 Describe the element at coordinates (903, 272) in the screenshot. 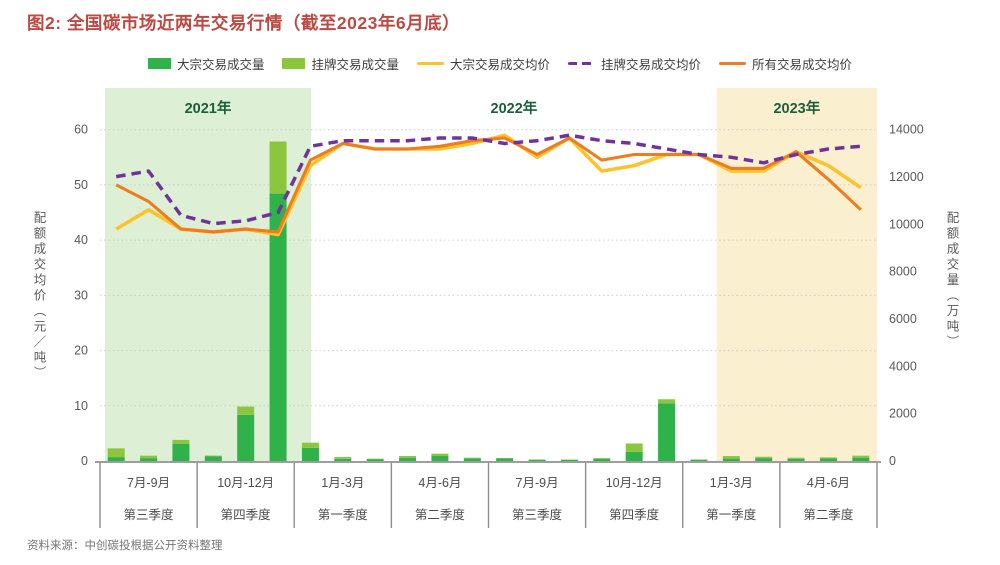

I see `right-tick-label: 8000` at that location.